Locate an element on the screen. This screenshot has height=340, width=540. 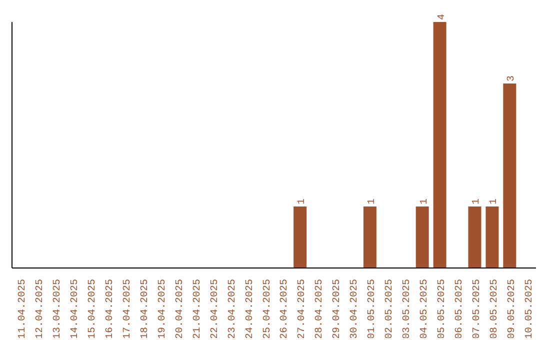
x-tick-label: 25.04.2025 is located at coordinates (268, 309).